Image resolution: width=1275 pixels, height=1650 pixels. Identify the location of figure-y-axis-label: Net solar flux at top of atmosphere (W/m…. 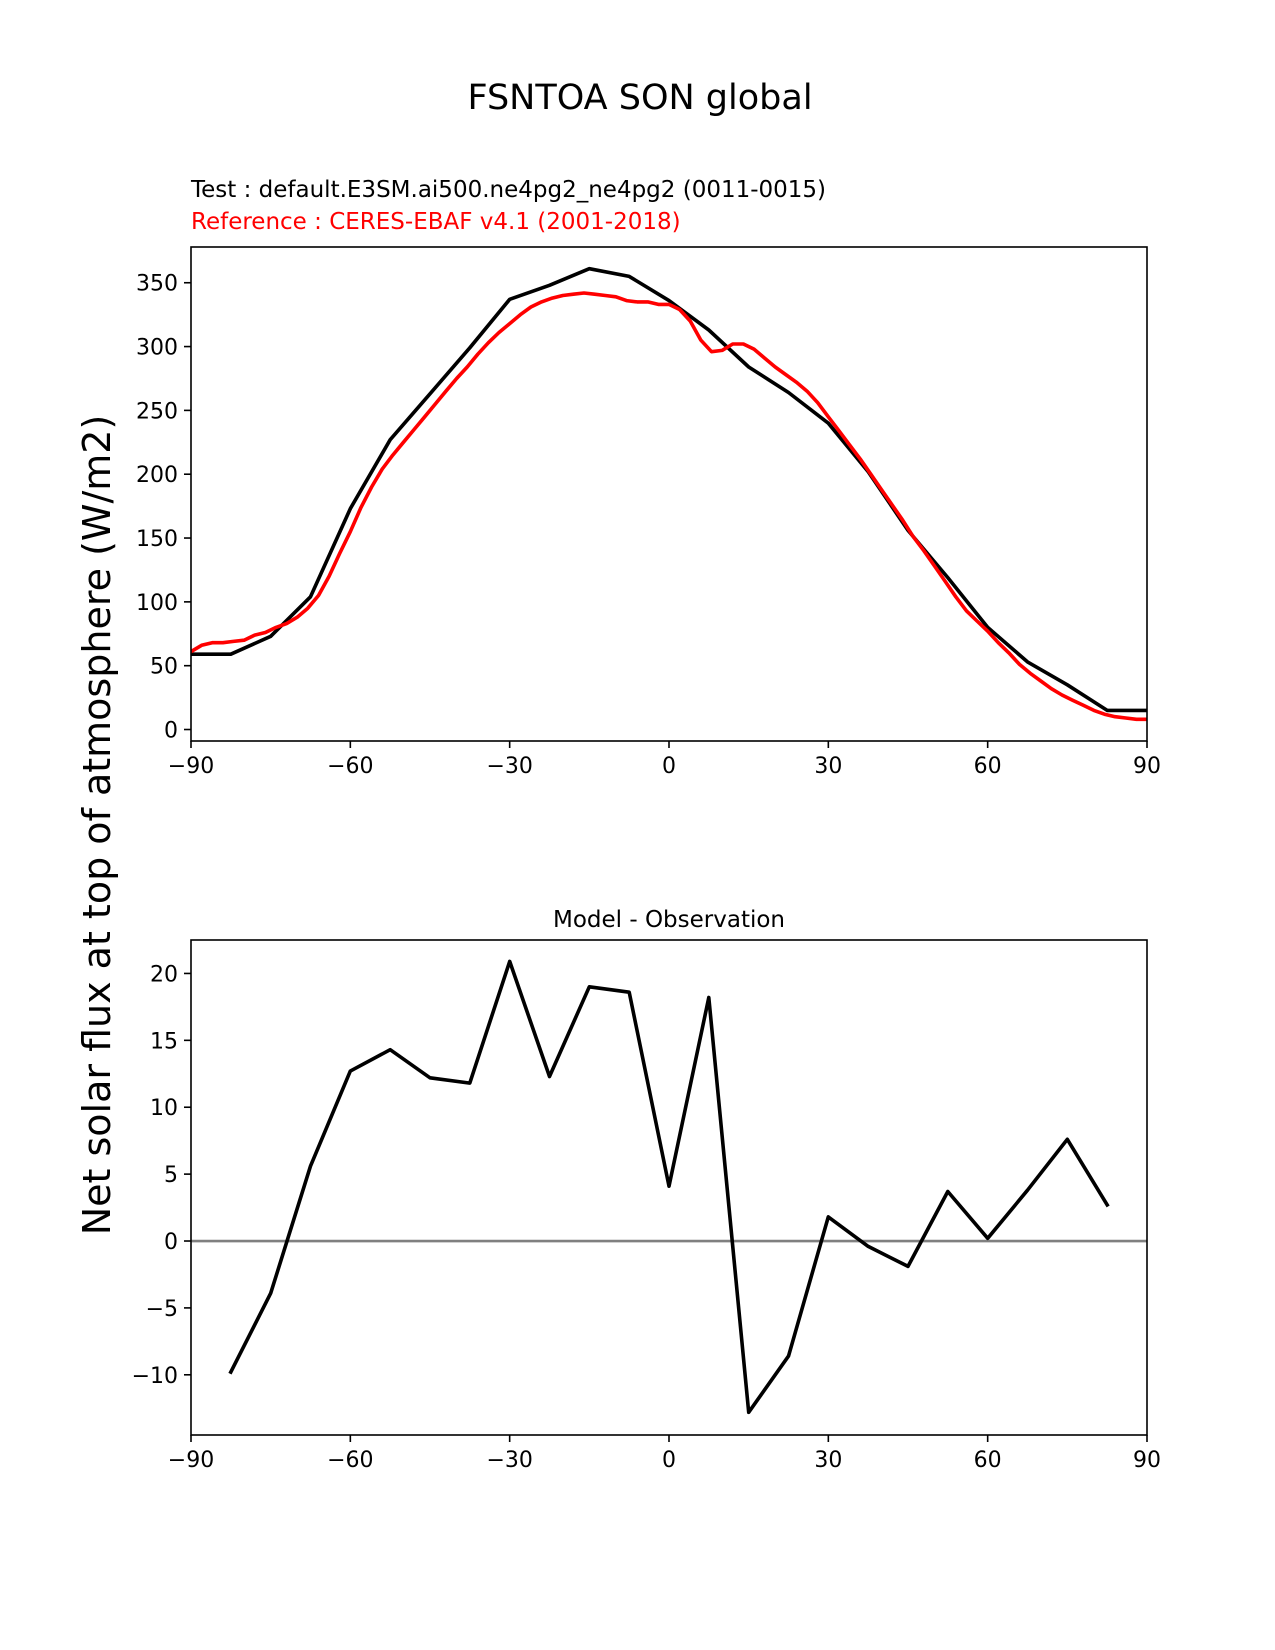
(97, 825).